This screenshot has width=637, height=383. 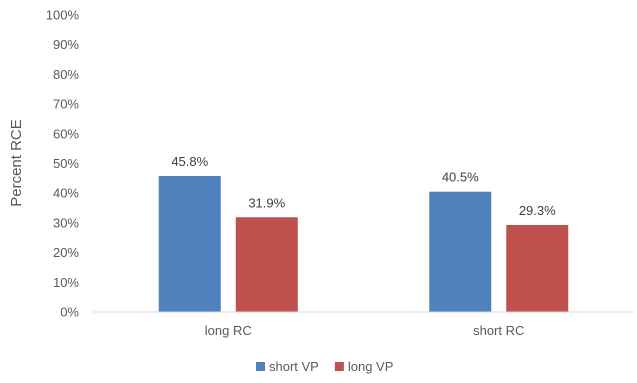 I want to click on bar-short-vp-short-rc, so click(x=460, y=251).